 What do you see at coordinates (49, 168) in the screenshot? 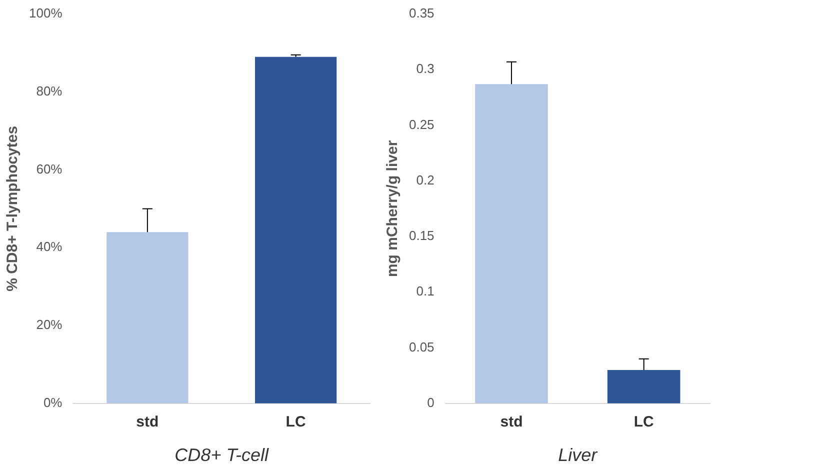
I see `y-tick-label: 60%` at bounding box center [49, 168].